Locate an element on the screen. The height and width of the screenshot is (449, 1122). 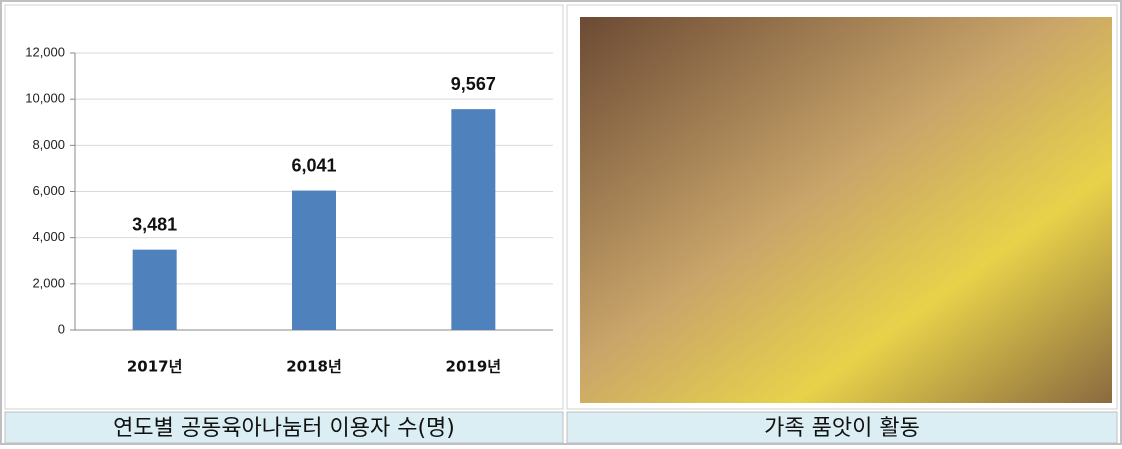
y-tick-label: 4,000 is located at coordinates (48, 236).